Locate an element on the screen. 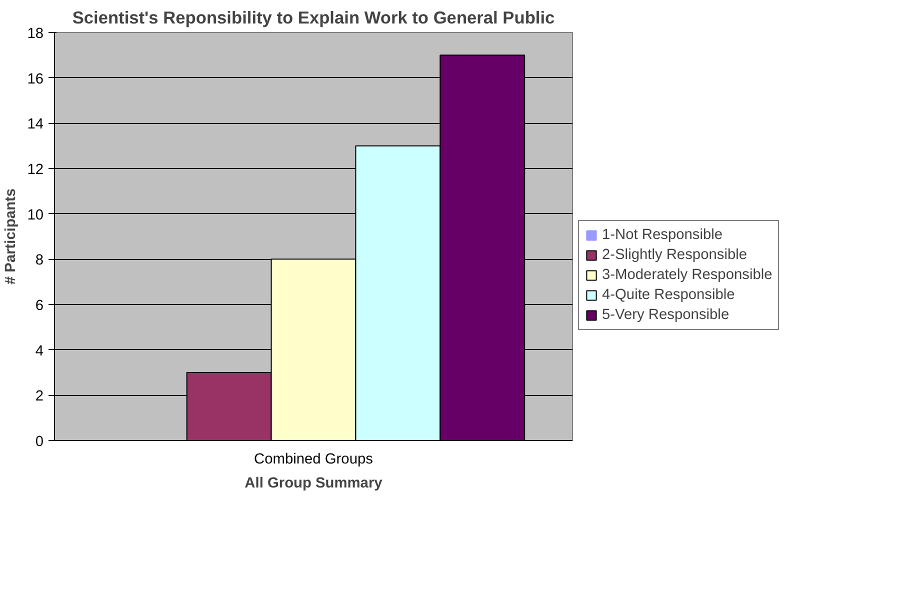  legend-label: 3-Moderately Responsible is located at coordinates (687, 275).